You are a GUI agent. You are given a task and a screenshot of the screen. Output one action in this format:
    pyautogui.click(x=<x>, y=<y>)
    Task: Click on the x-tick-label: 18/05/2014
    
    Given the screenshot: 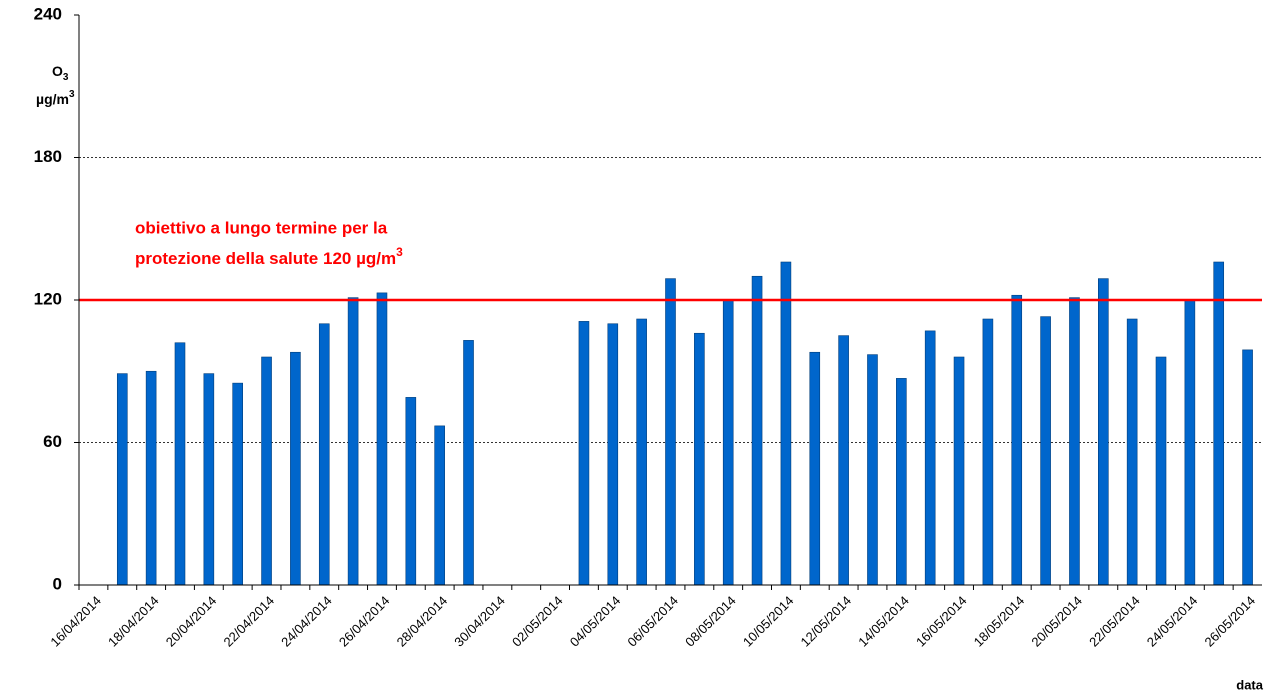 What is the action you would take?
    pyautogui.click(x=999, y=621)
    